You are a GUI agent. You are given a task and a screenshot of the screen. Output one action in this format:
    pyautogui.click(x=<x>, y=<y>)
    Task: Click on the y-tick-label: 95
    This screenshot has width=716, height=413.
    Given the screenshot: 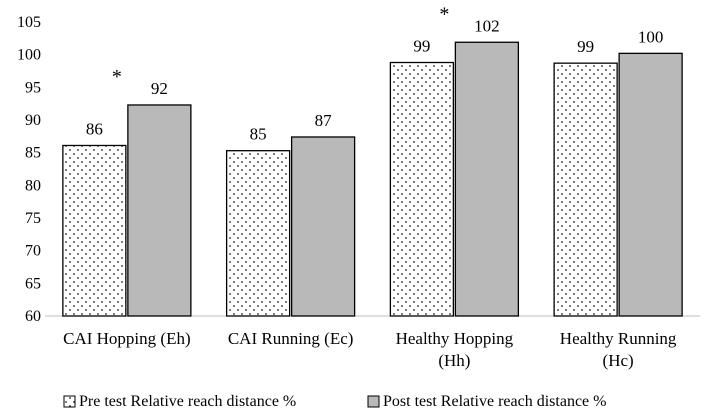 What is the action you would take?
    pyautogui.click(x=33, y=87)
    